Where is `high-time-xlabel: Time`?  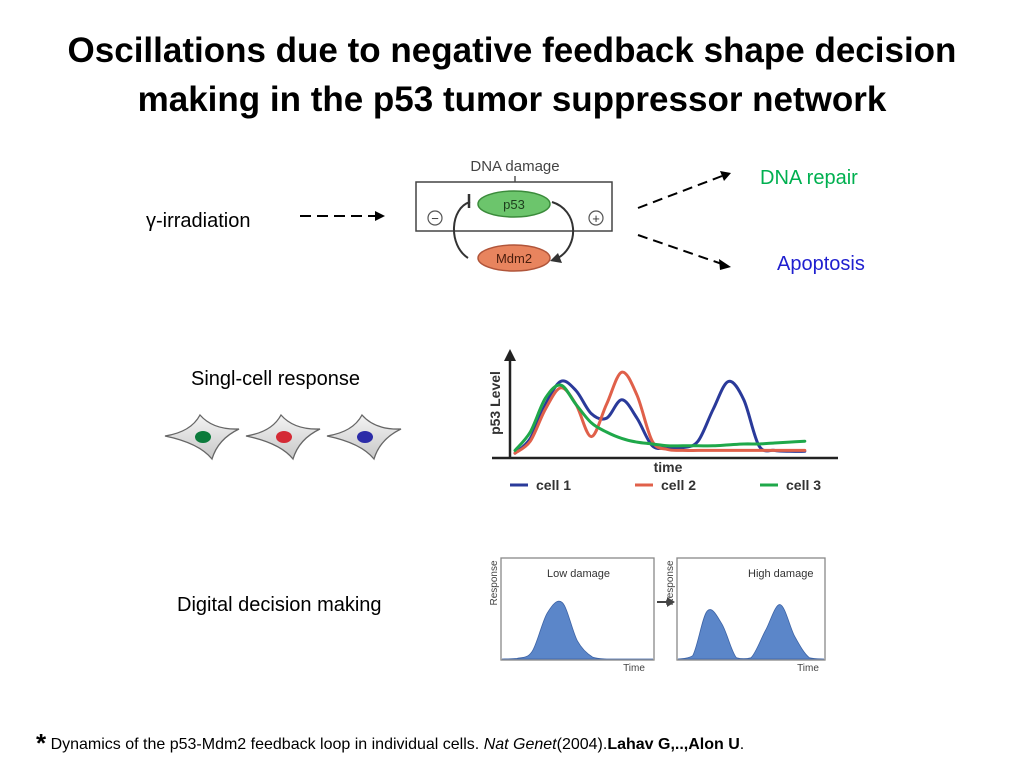 high-time-xlabel: Time is located at coordinates (808, 668).